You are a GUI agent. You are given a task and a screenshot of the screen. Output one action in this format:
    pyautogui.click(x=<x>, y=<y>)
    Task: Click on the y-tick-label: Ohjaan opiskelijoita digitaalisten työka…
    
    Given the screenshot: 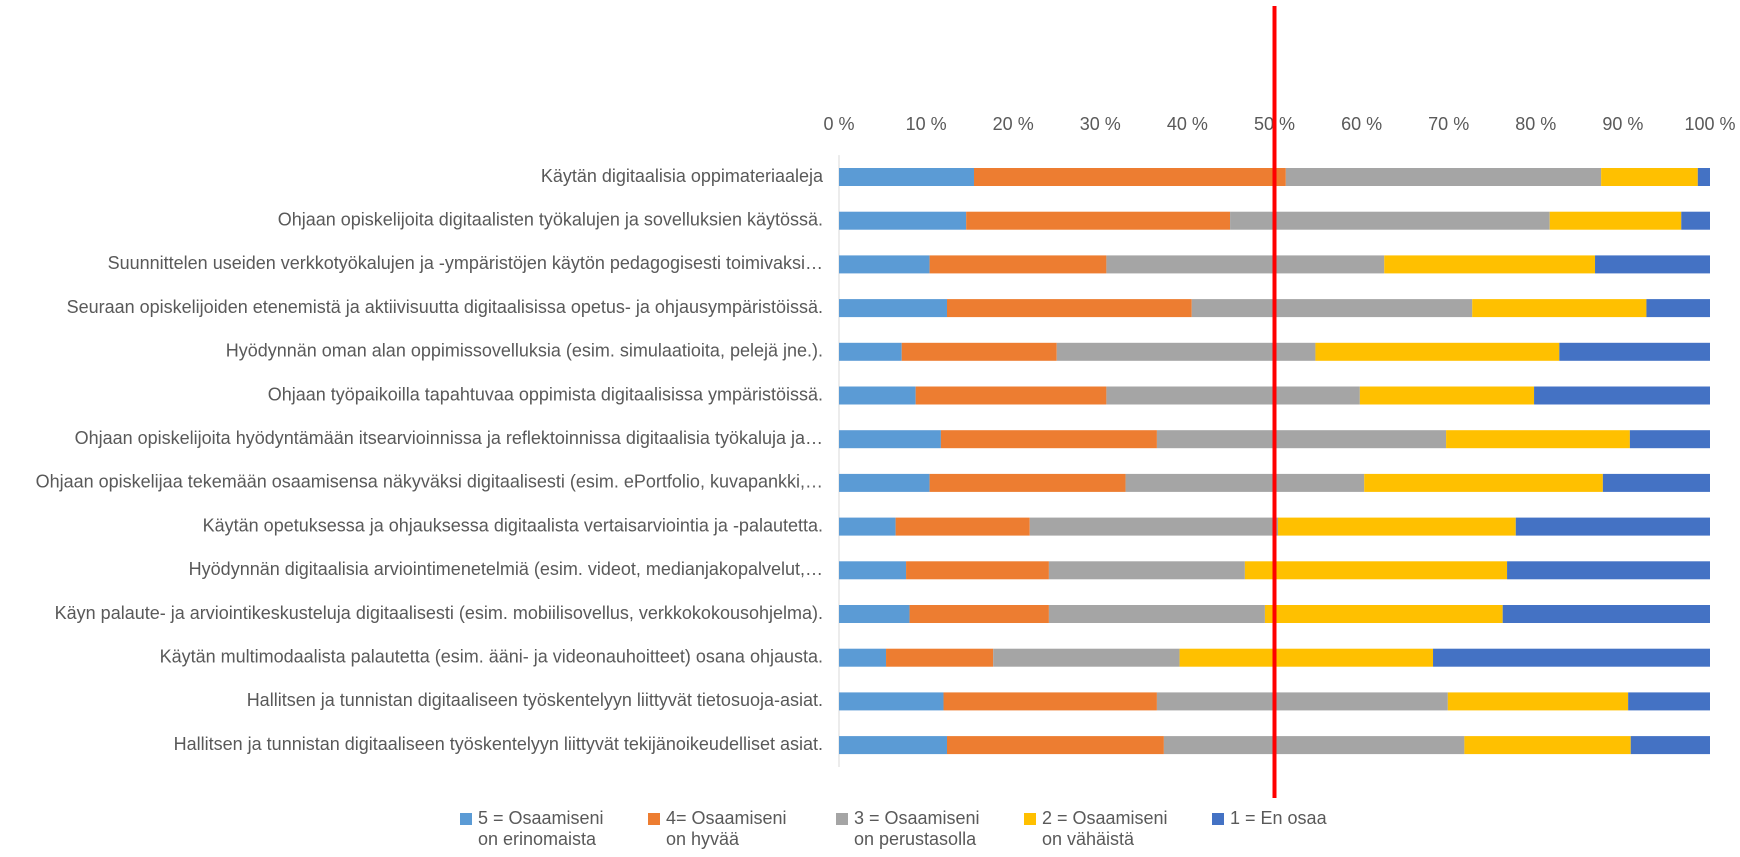 What is the action you would take?
    pyautogui.click(x=550, y=219)
    